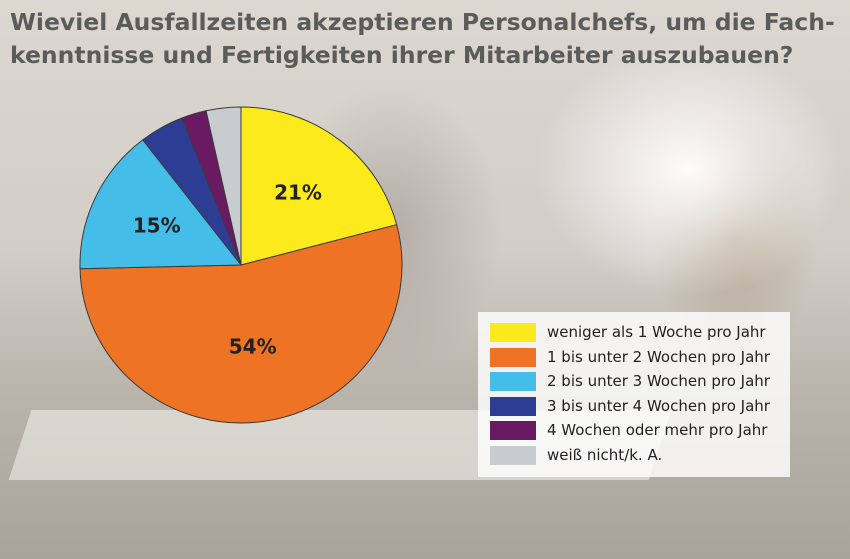  What do you see at coordinates (298, 192) in the screenshot?
I see `slice-label-1: 21%` at bounding box center [298, 192].